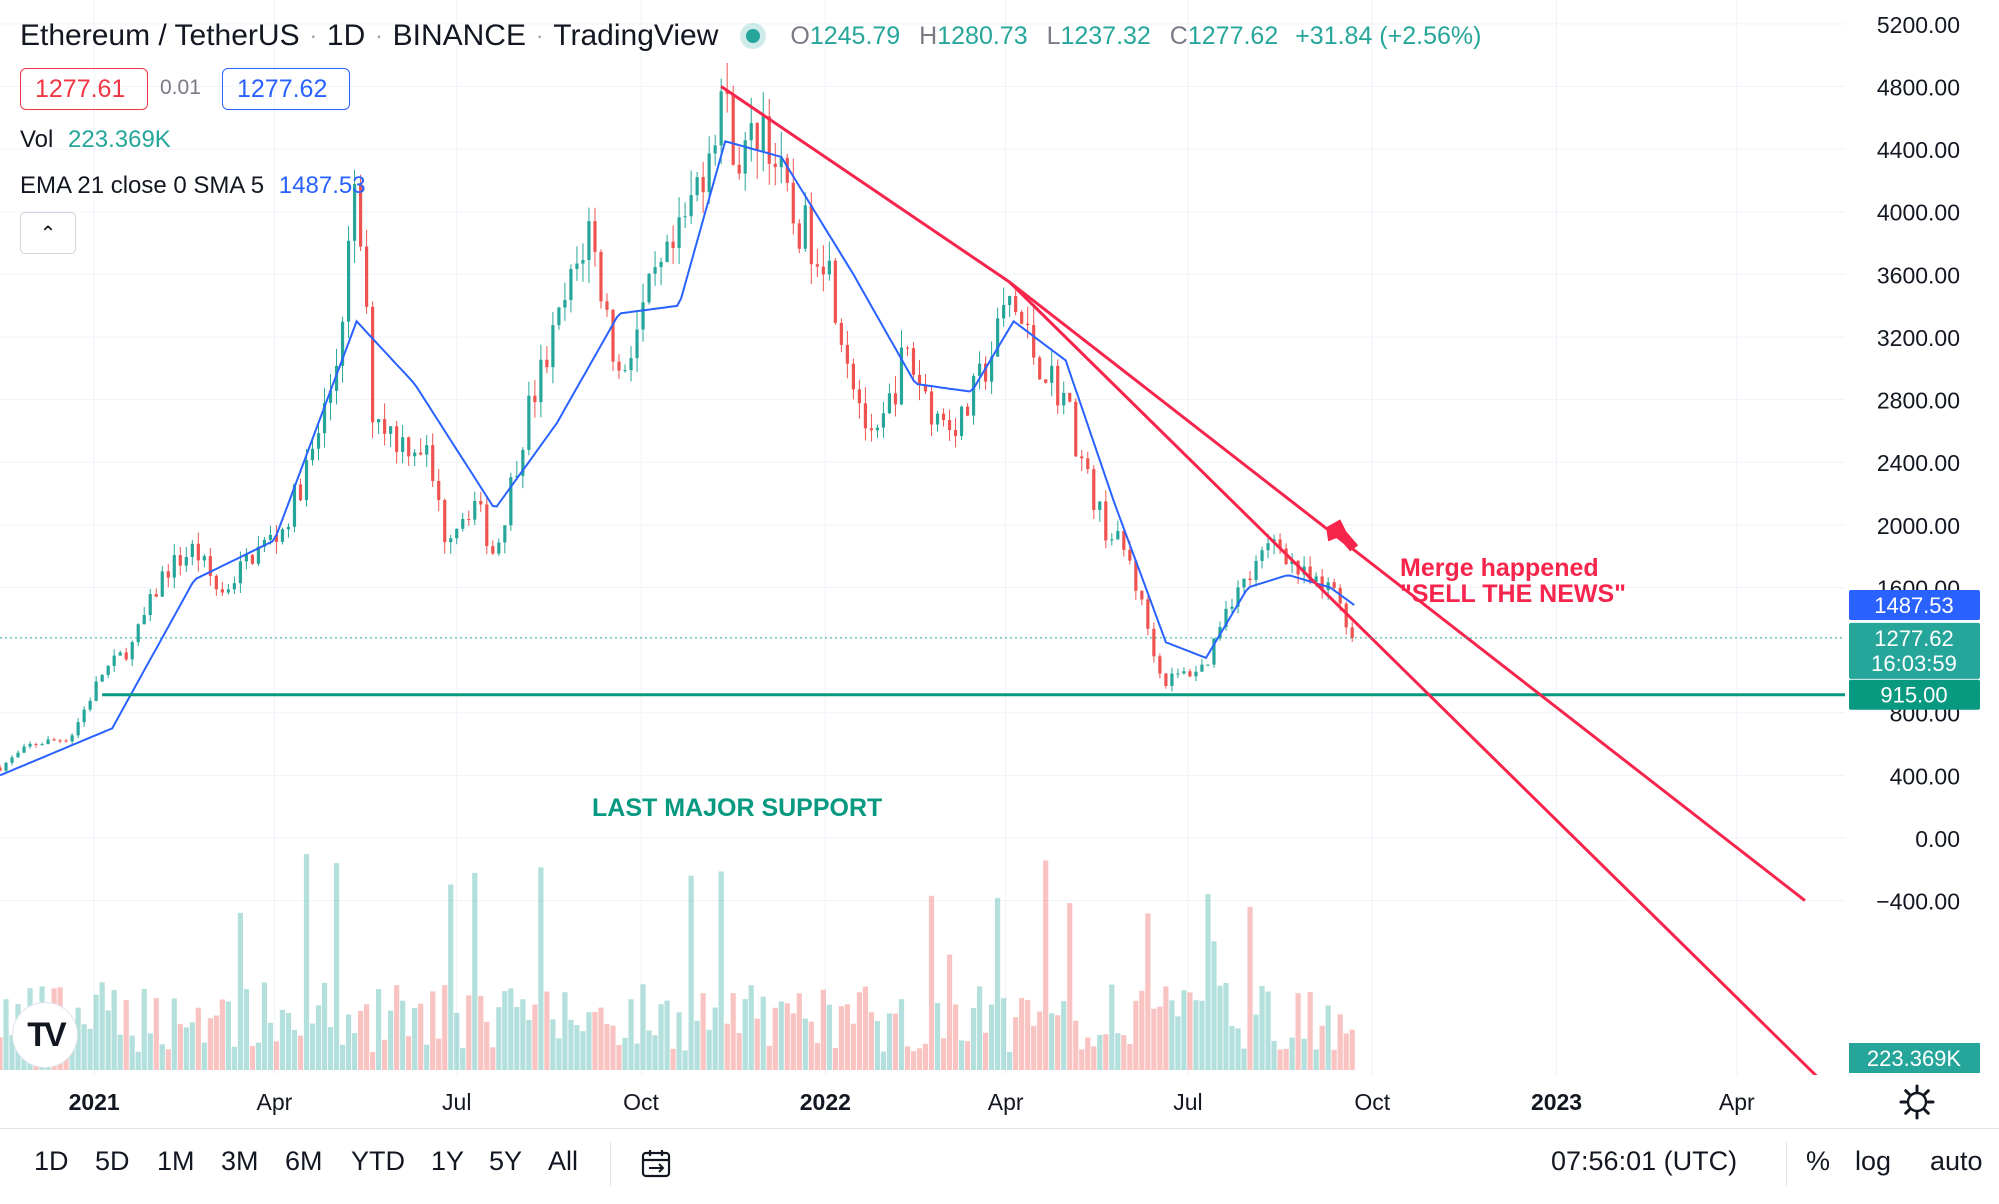 The height and width of the screenshot is (1204, 1999). Describe the element at coordinates (563, 1161) in the screenshot. I see `range-all-button: All` at that location.